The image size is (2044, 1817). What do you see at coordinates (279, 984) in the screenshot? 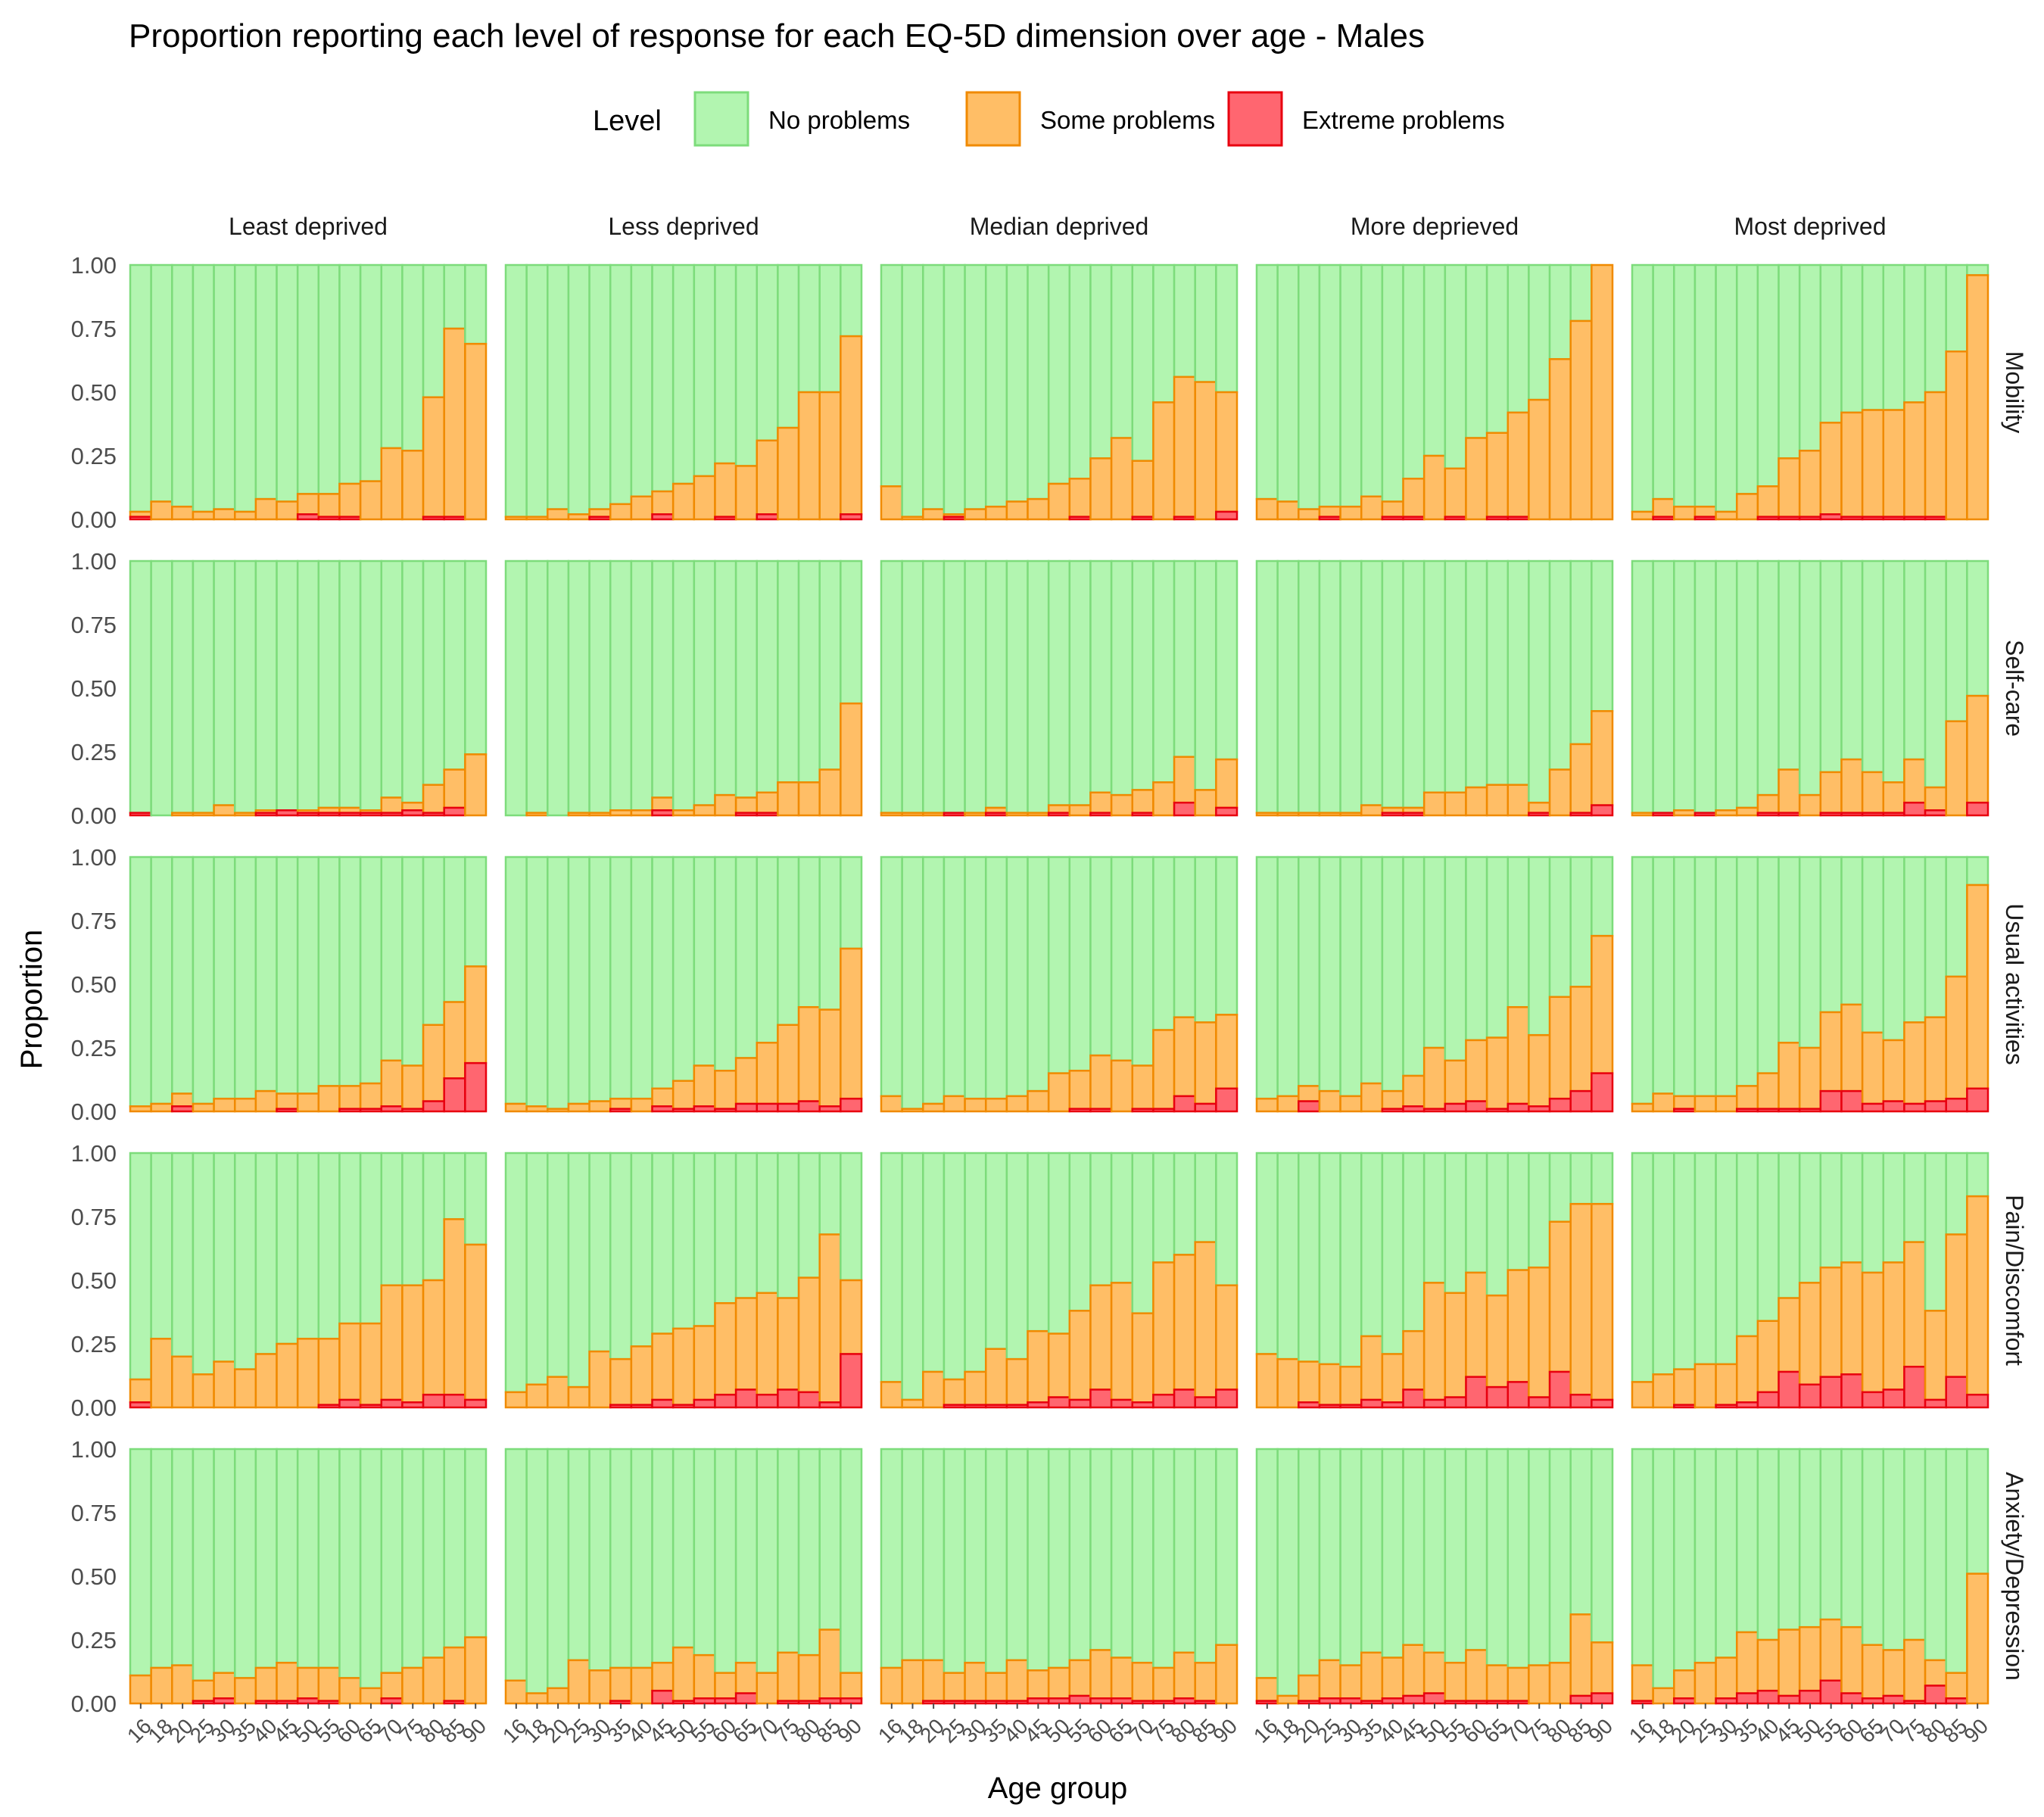
I see `panel-r2-c0: 0.00 0.25 0.50 0.75 1.00` at bounding box center [279, 984].